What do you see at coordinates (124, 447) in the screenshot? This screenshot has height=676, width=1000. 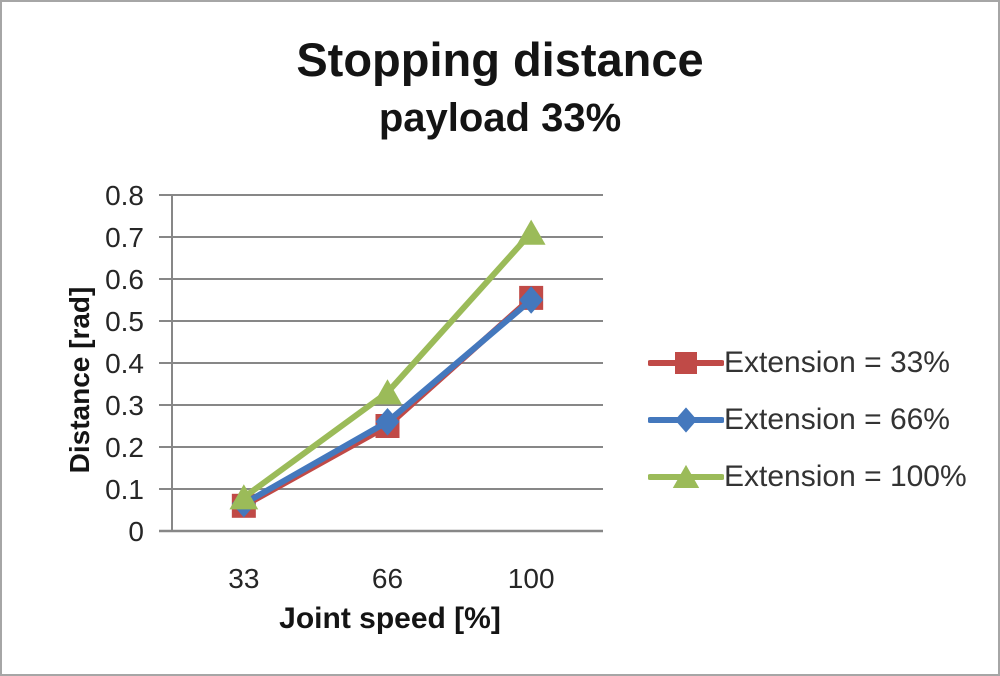 I see `y-tick-label: 0.2` at bounding box center [124, 447].